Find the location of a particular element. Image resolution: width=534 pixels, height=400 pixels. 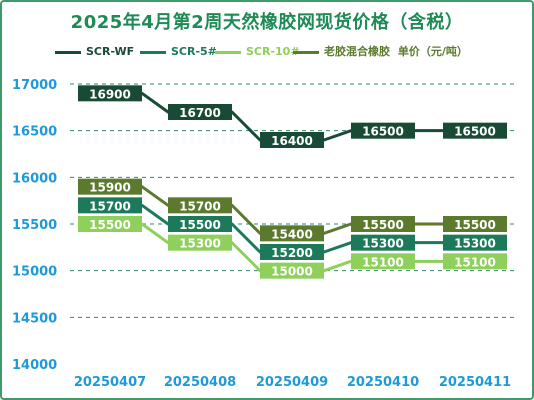

data-label: 16700 is located at coordinates (200, 113).